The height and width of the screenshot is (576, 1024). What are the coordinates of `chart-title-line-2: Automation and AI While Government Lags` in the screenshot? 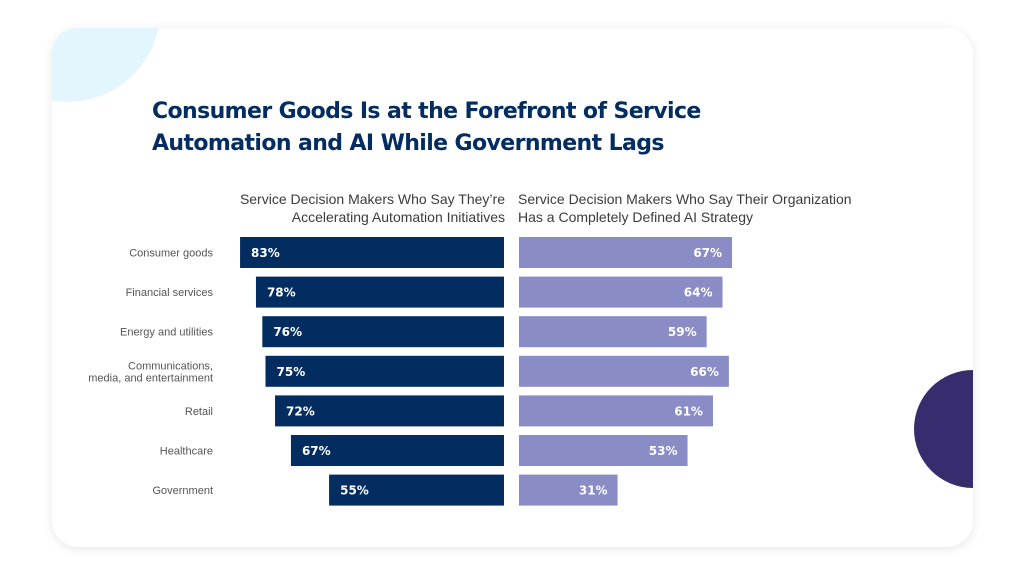 It's located at (408, 143).